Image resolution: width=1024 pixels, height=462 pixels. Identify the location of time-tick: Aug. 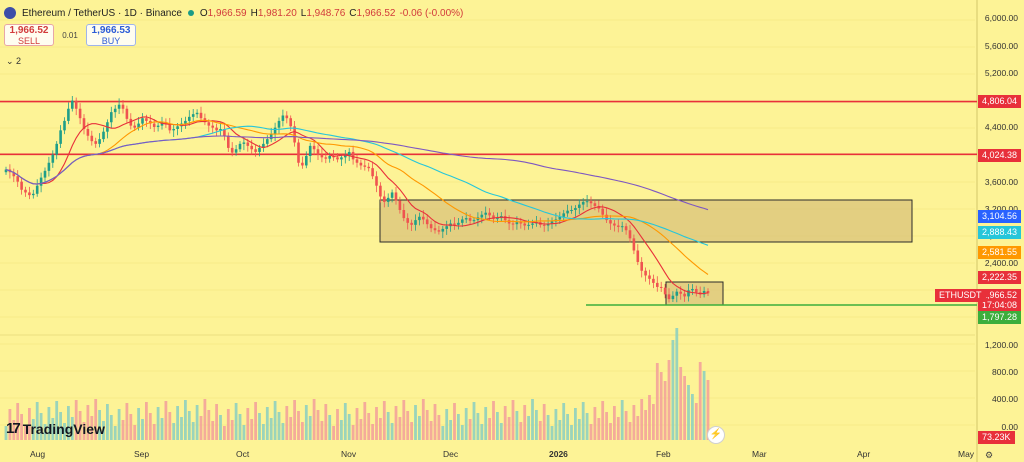
(38, 454).